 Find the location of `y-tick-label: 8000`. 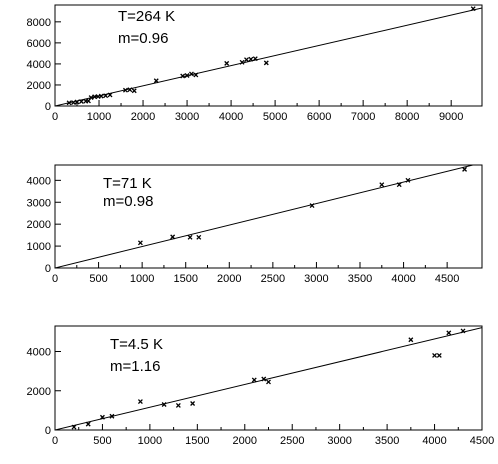

y-tick-label: 8000 is located at coordinates (39, 23).